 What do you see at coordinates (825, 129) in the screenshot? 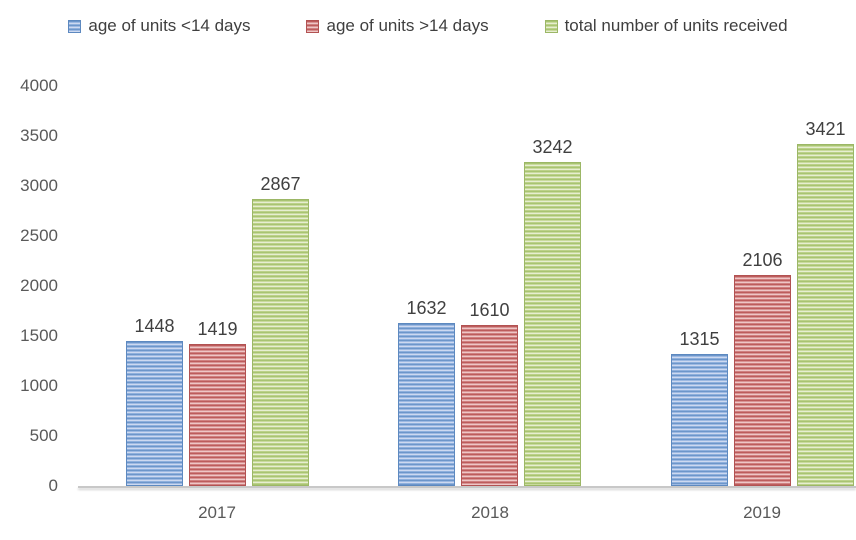
I see `data-label-2019-series-2: 3421` at bounding box center [825, 129].